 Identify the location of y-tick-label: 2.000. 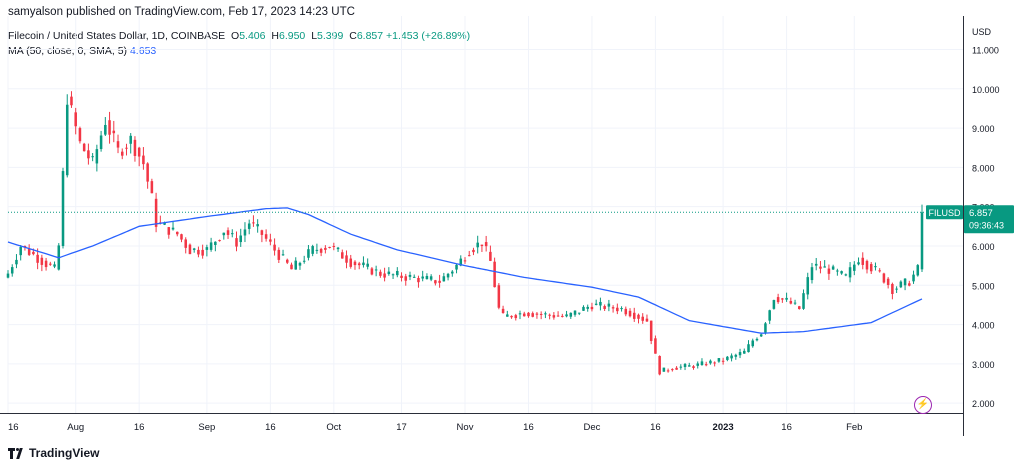
(983, 404).